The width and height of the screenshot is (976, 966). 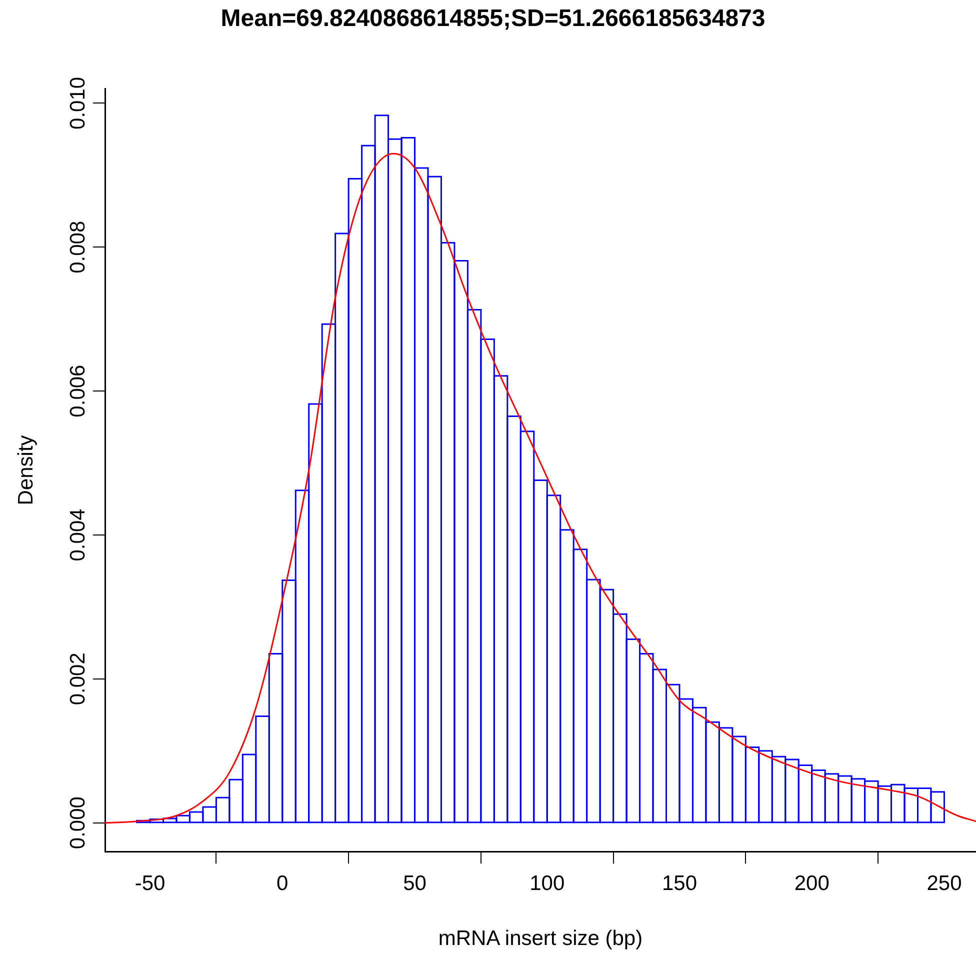 What do you see at coordinates (944, 883) in the screenshot?
I see `x-tick-label: 250` at bounding box center [944, 883].